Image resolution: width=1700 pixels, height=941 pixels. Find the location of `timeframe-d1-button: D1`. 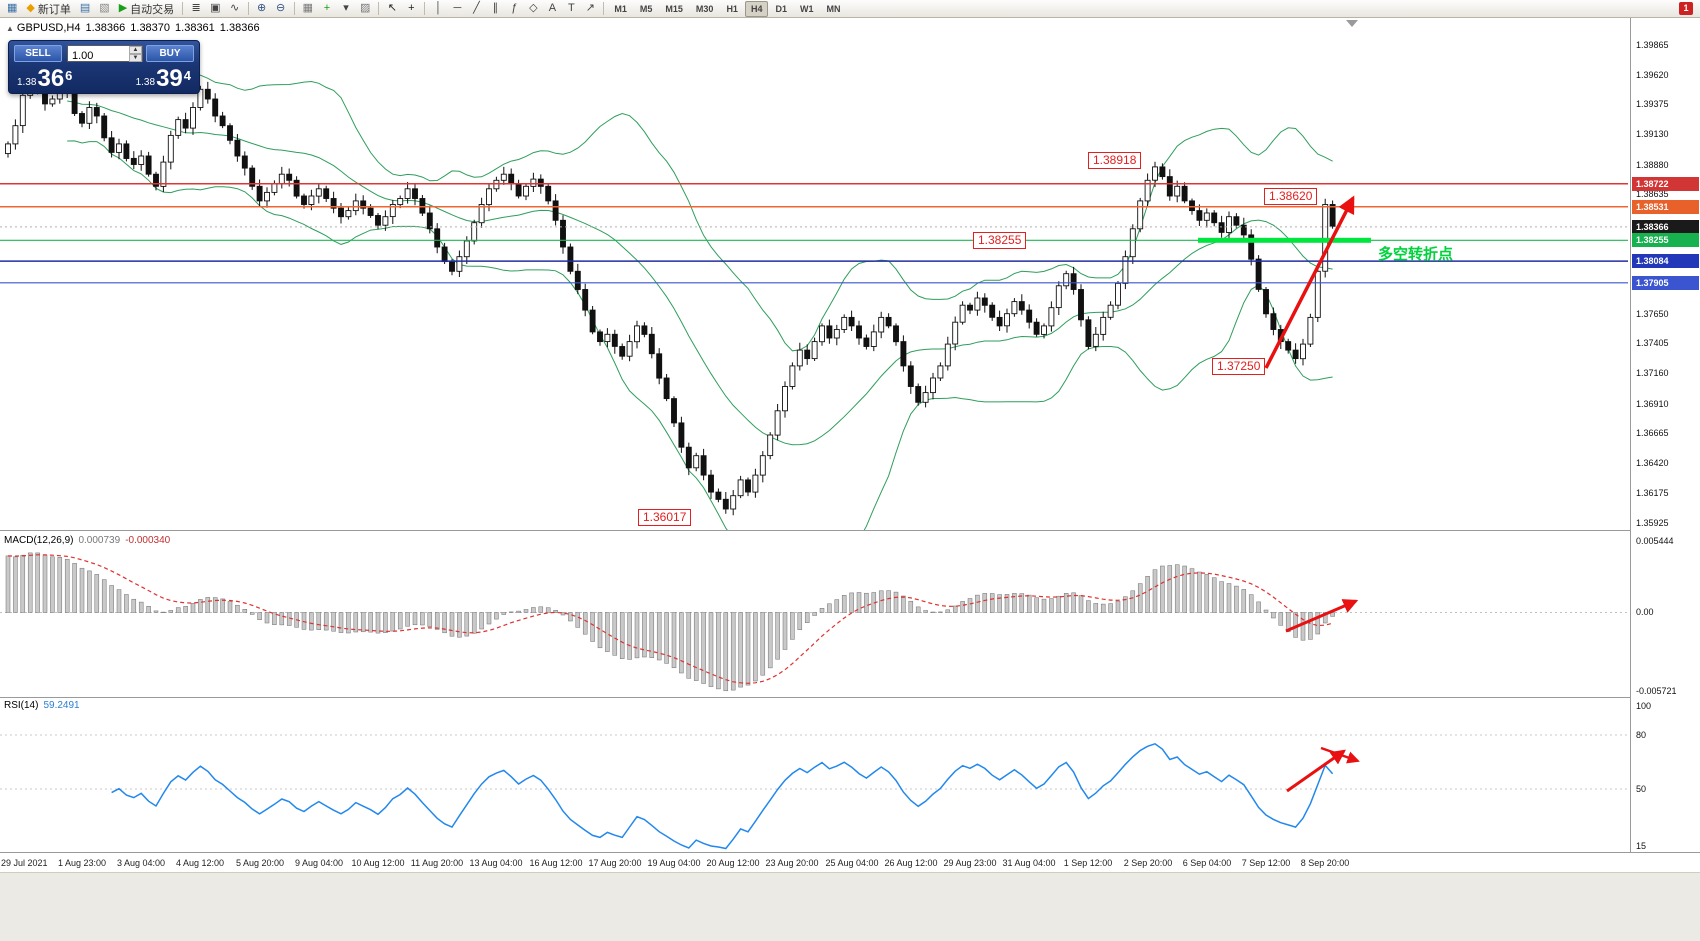

timeframe-d1-button: D1 is located at coordinates (781, 8).